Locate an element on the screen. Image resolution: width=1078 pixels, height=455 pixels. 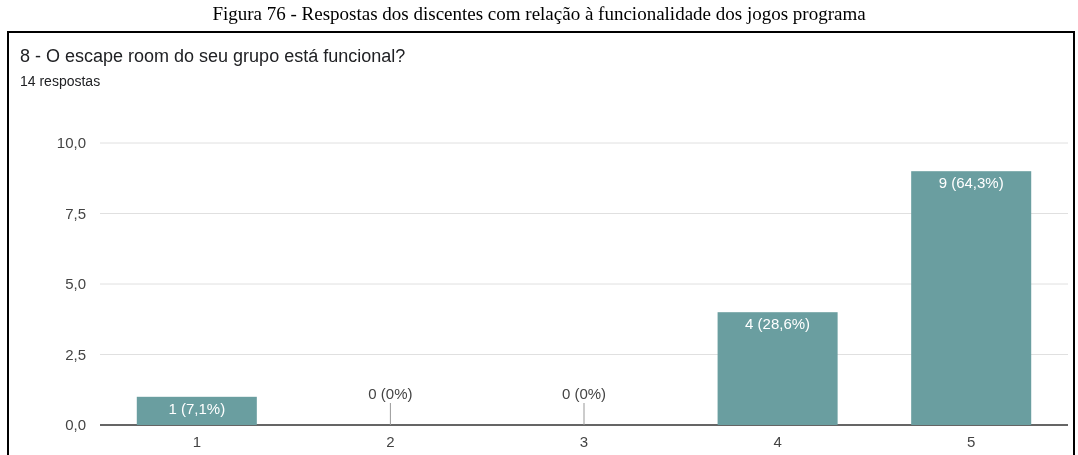
y-tick-label: 10,0 is located at coordinates (71, 142).